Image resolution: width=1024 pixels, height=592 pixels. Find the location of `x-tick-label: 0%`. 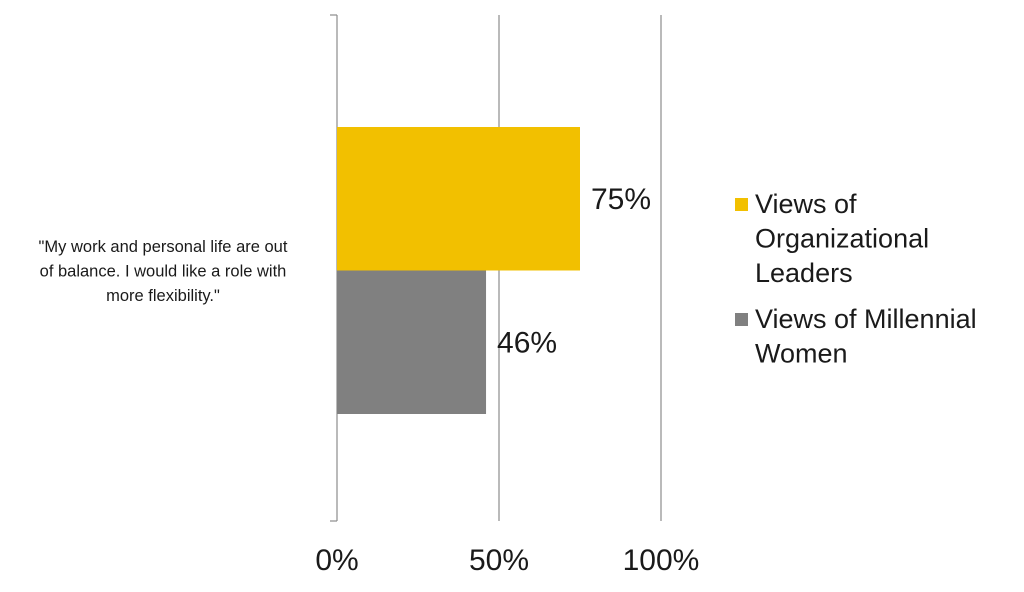

x-tick-label: 0% is located at coordinates (336, 560).